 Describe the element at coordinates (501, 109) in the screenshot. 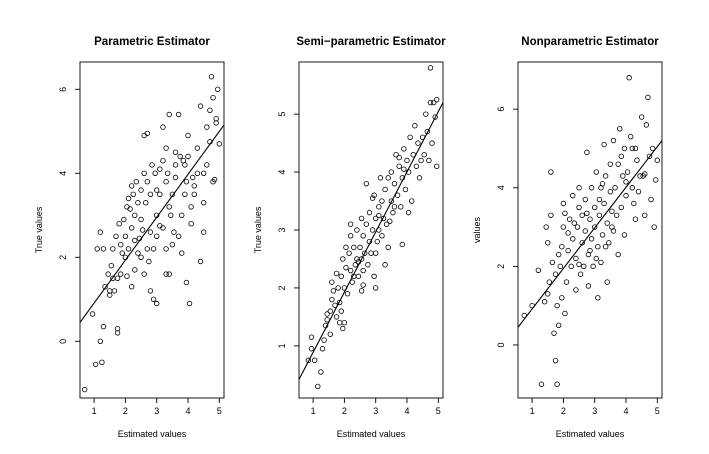

I see `y-tick-label: 6` at that location.